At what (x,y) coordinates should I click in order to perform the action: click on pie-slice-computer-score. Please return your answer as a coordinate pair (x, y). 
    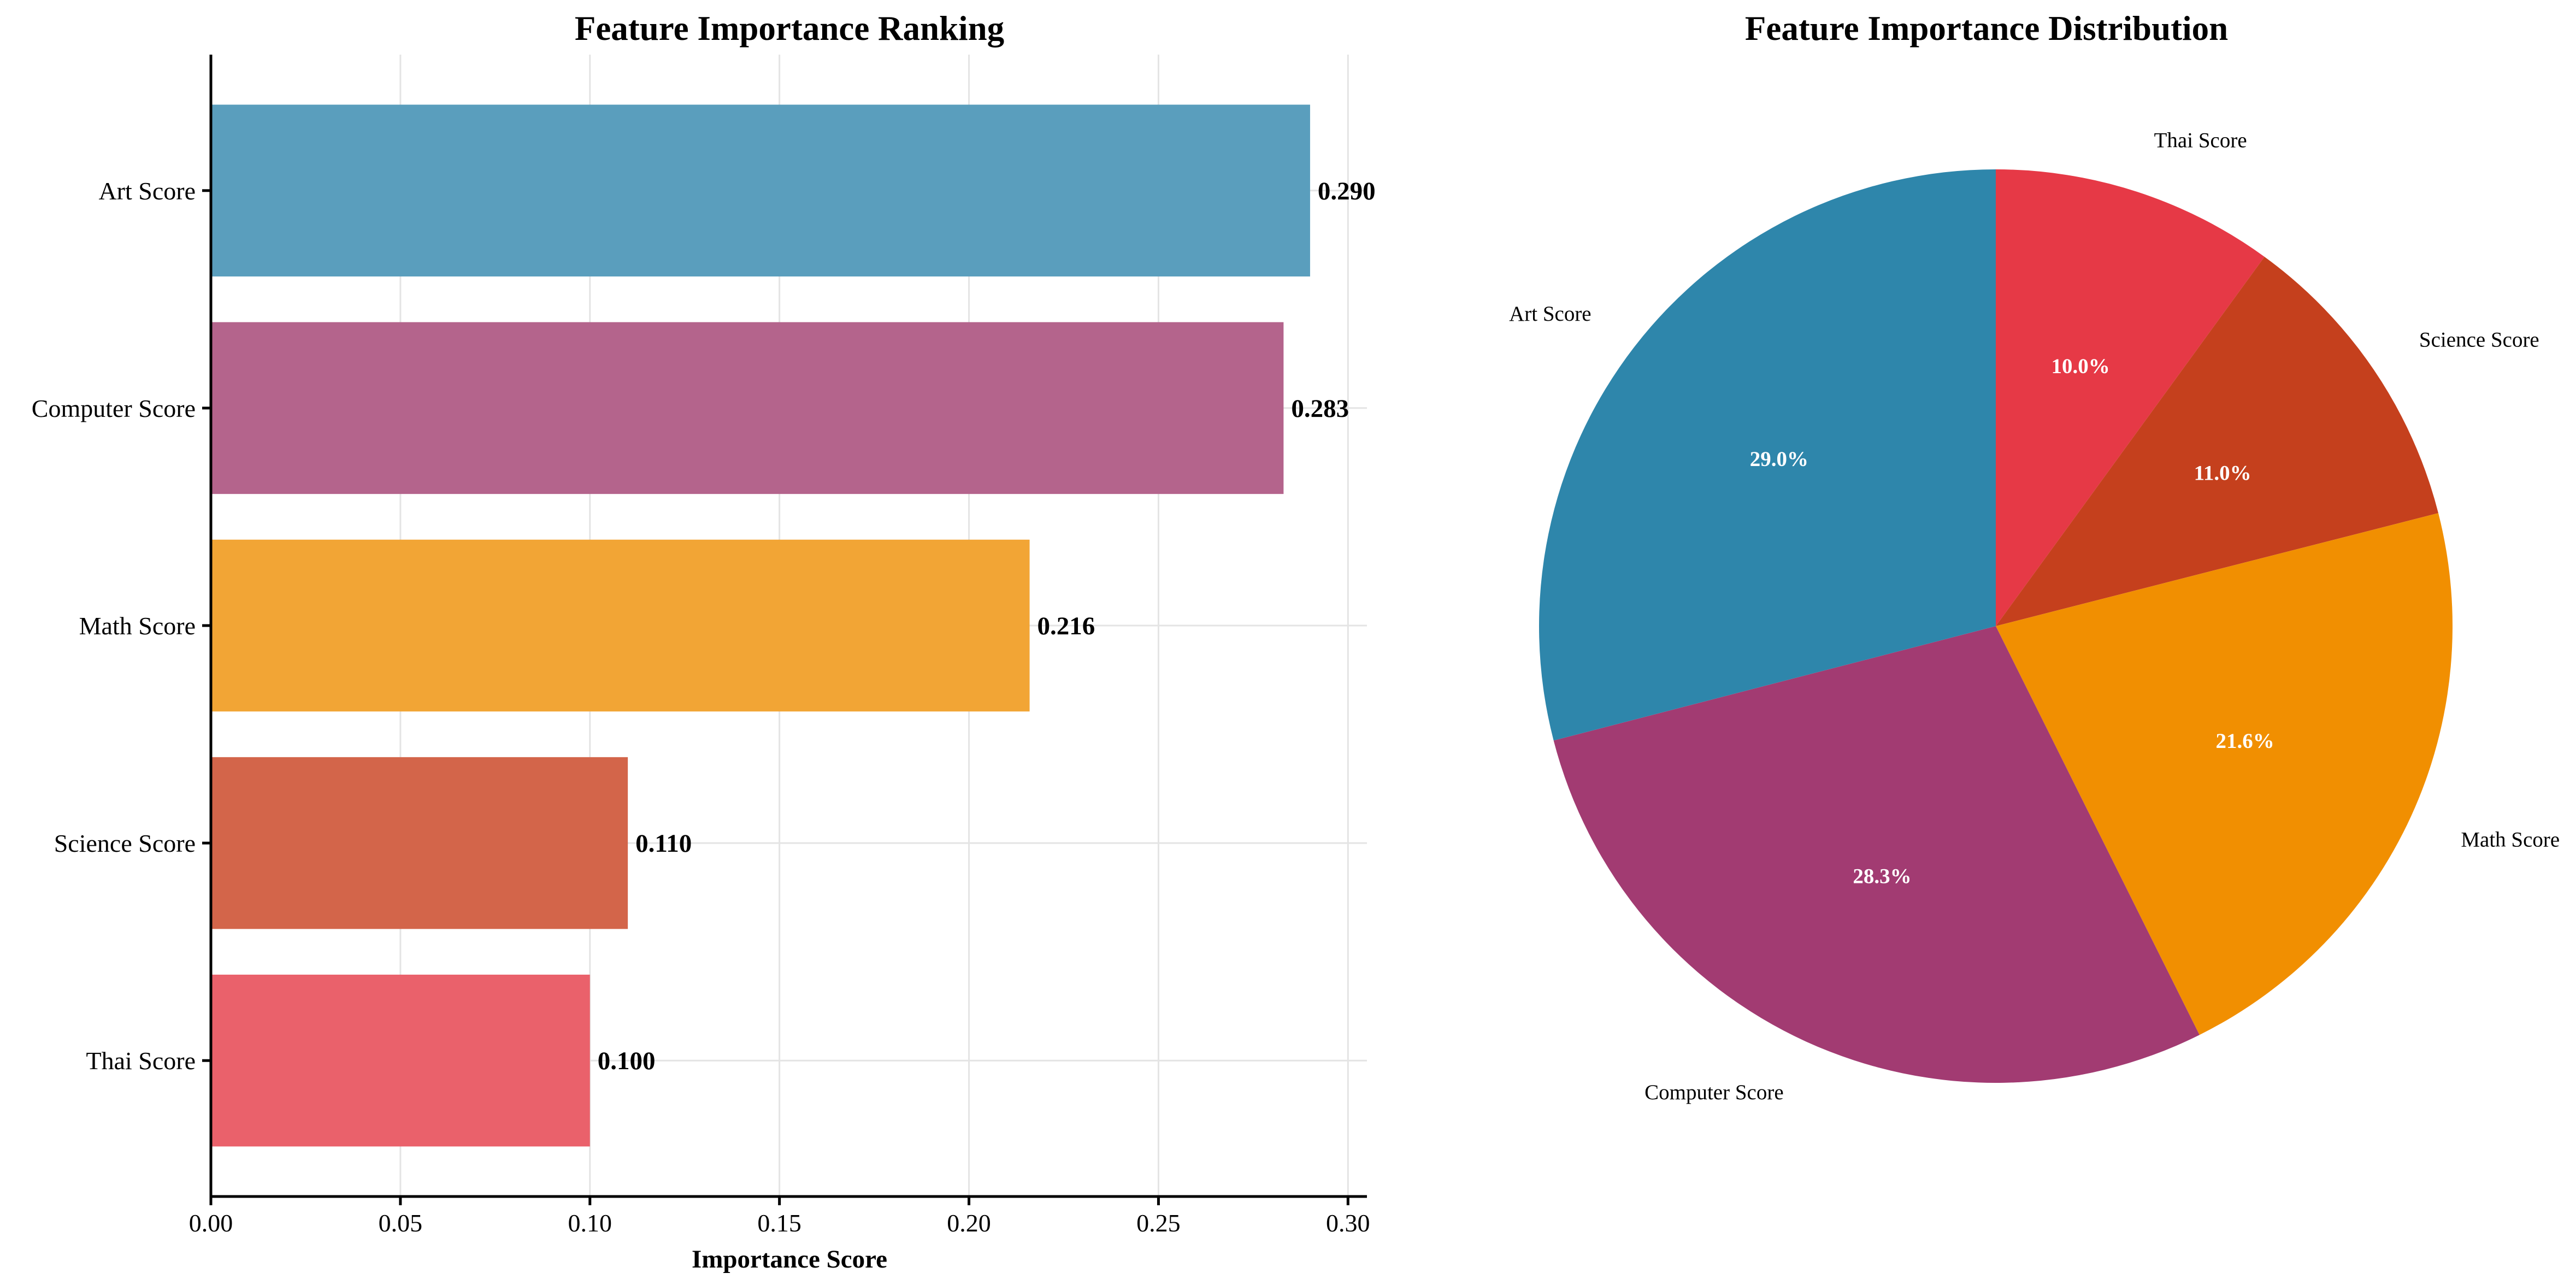
    Looking at the image, I should click on (1876, 854).